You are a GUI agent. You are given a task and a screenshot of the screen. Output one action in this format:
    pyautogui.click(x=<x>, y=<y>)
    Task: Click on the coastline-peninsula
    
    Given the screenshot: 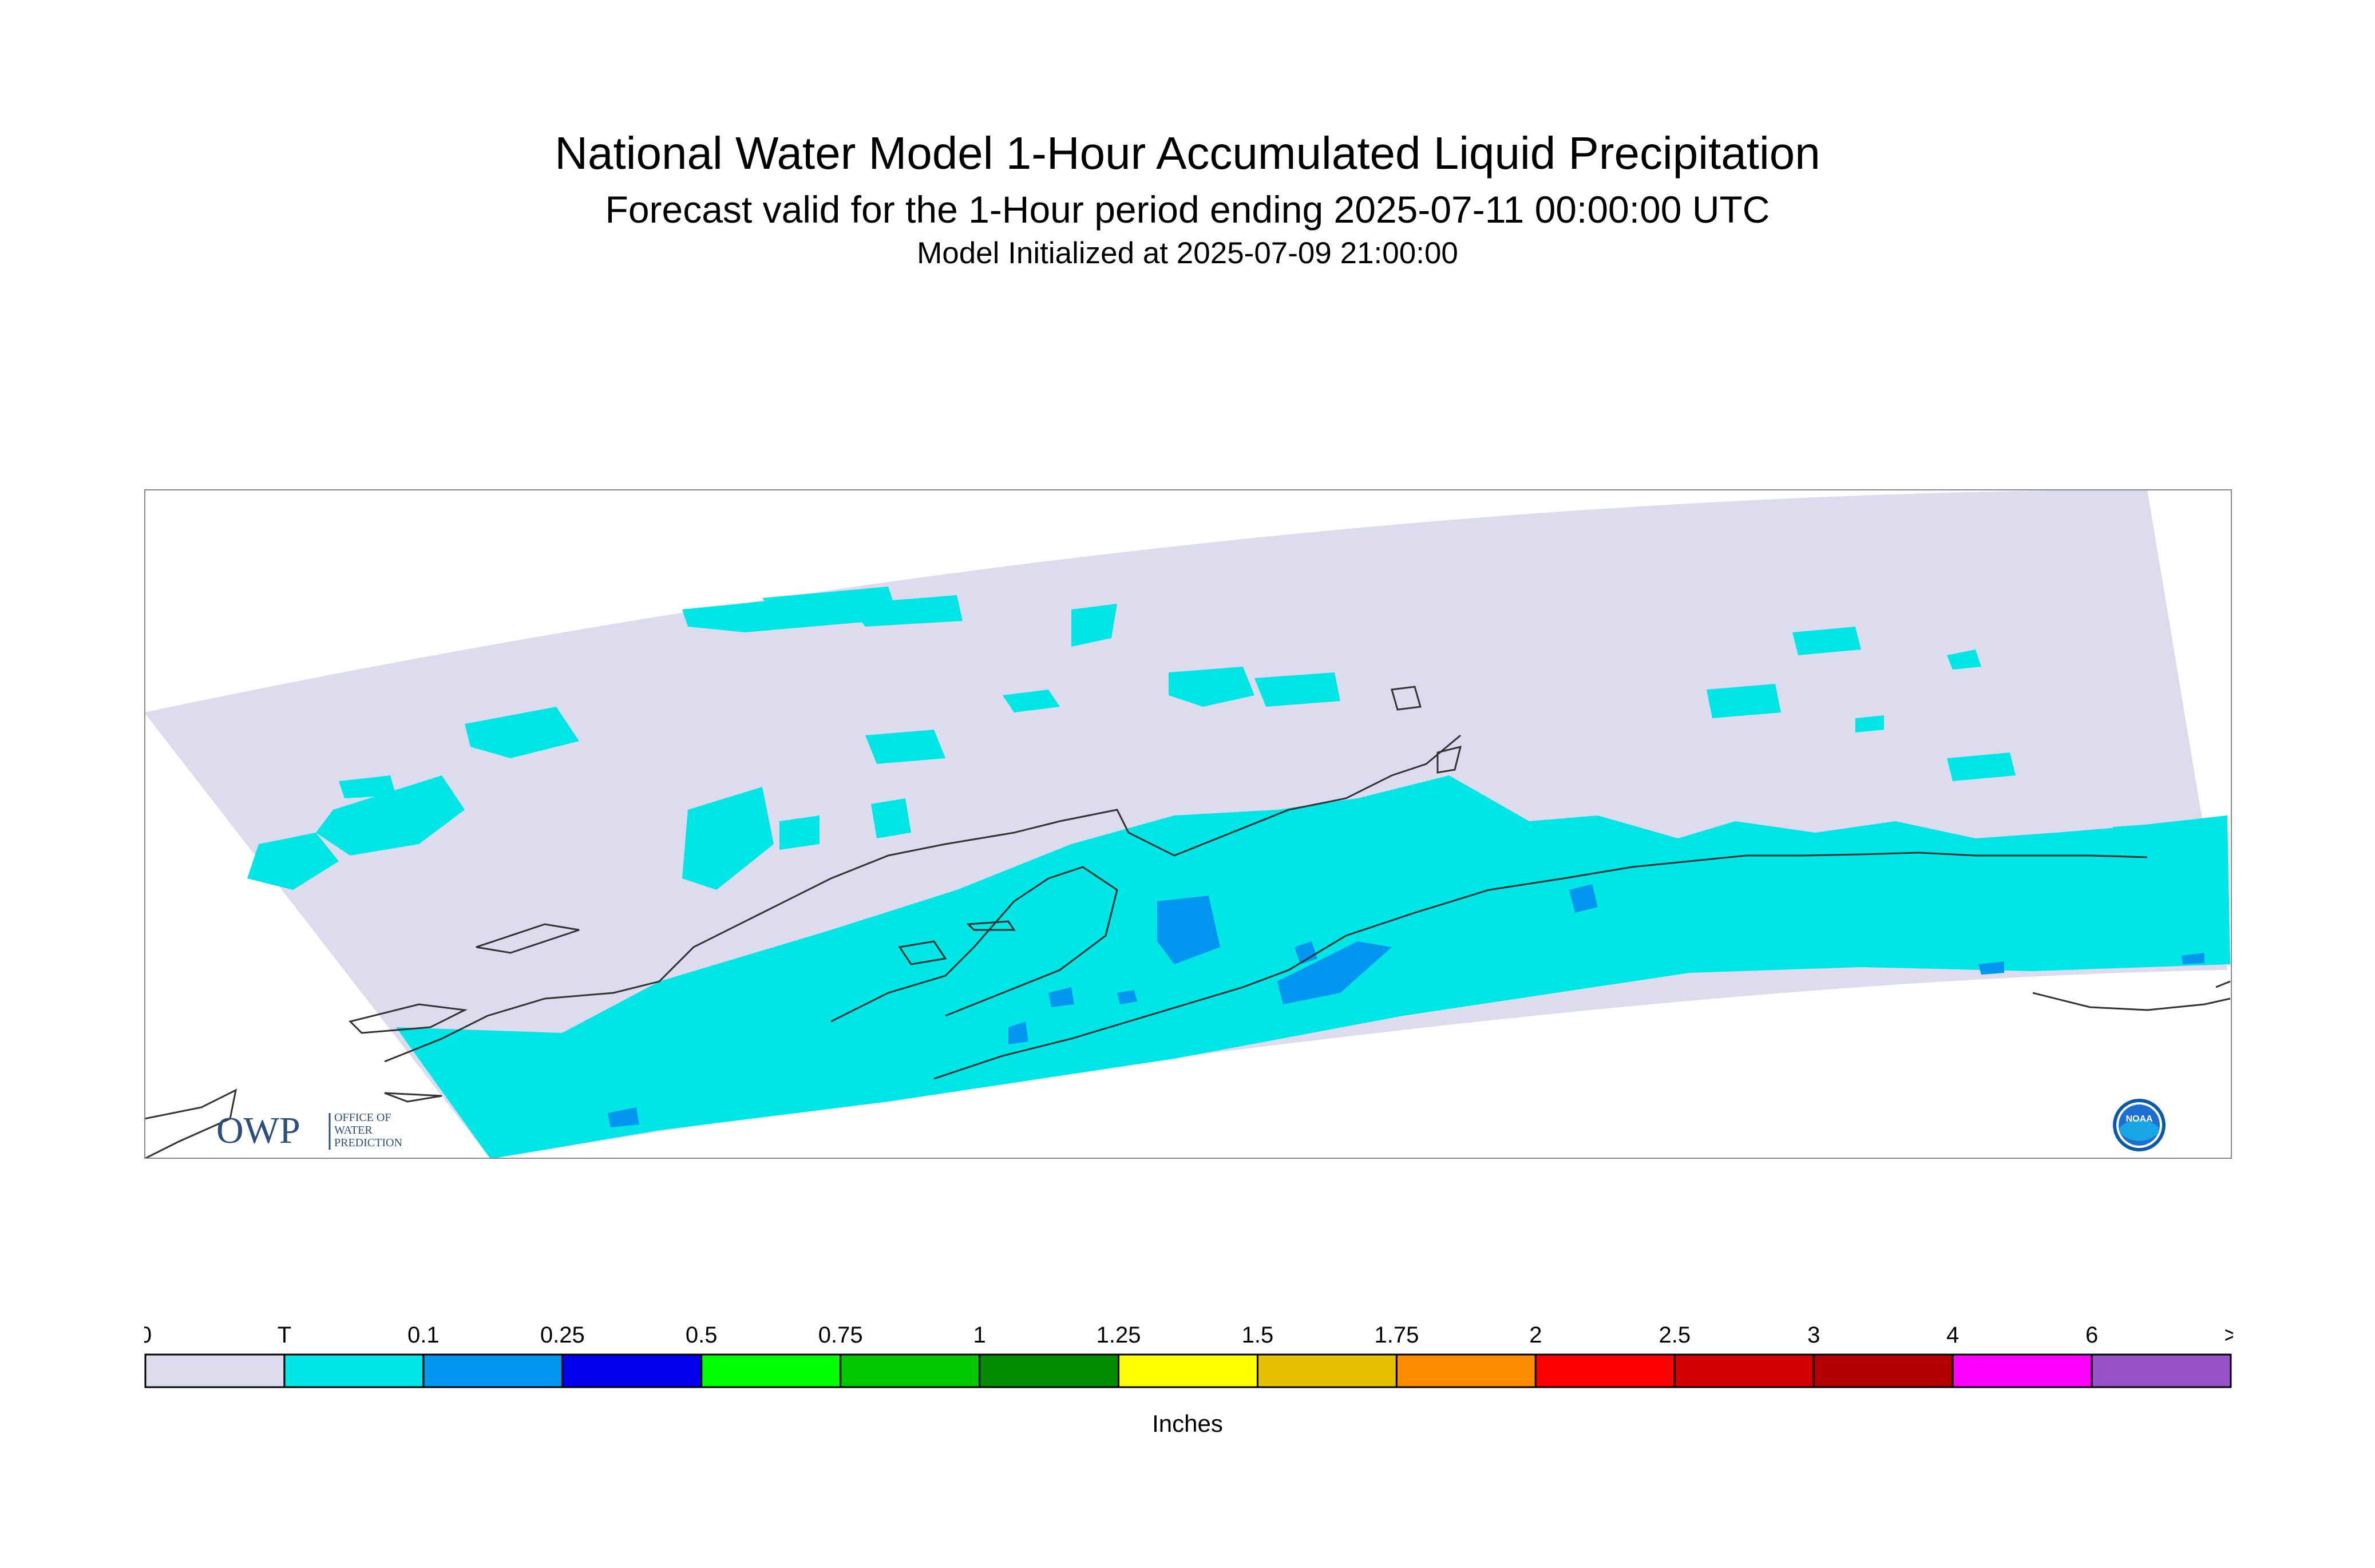 What is the action you would take?
    pyautogui.click(x=974, y=944)
    